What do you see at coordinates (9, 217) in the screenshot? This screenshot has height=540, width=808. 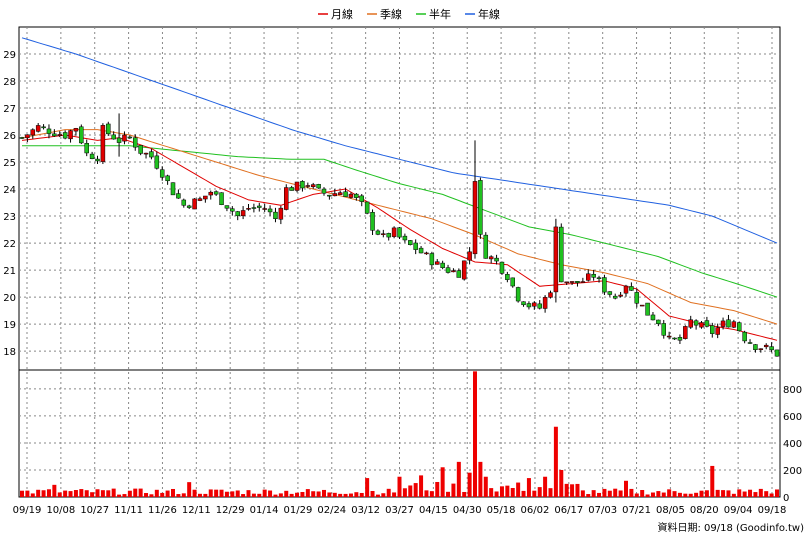 I see `price-tick-23: 23` at bounding box center [9, 217].